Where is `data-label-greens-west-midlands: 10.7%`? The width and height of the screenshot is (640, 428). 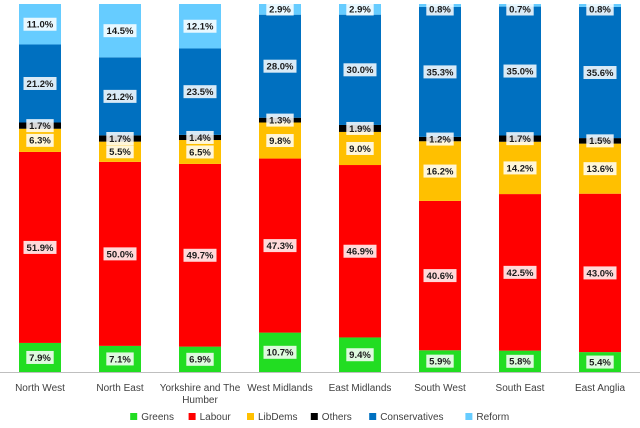 data-label-greens-west-midlands: 10.7% is located at coordinates (280, 353).